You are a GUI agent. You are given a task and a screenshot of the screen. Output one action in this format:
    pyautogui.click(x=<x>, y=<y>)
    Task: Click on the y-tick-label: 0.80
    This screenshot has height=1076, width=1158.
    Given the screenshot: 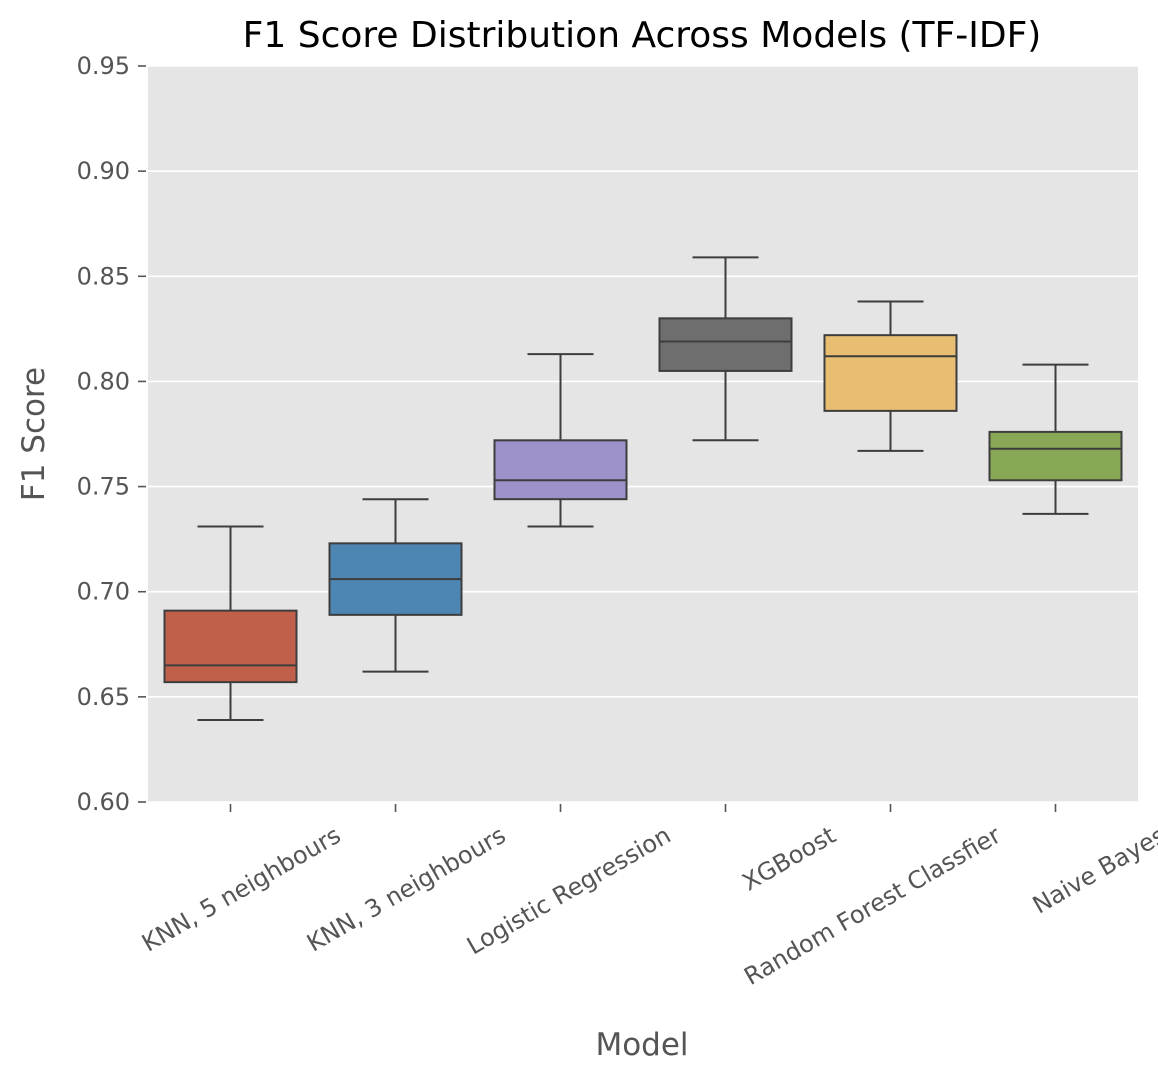 What is the action you would take?
    pyautogui.click(x=103, y=381)
    